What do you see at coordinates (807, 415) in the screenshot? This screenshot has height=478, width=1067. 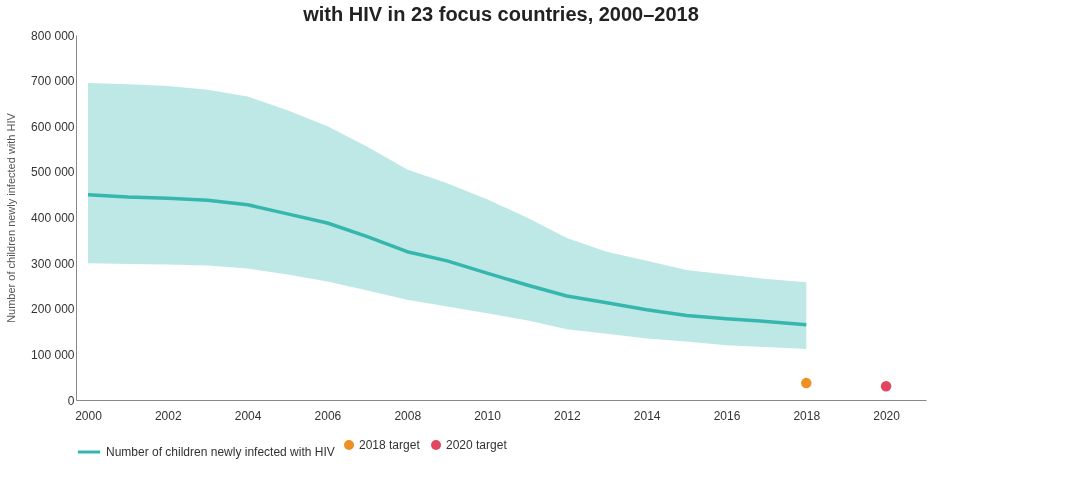 I see `x-tick-label: 2018` at bounding box center [807, 415].